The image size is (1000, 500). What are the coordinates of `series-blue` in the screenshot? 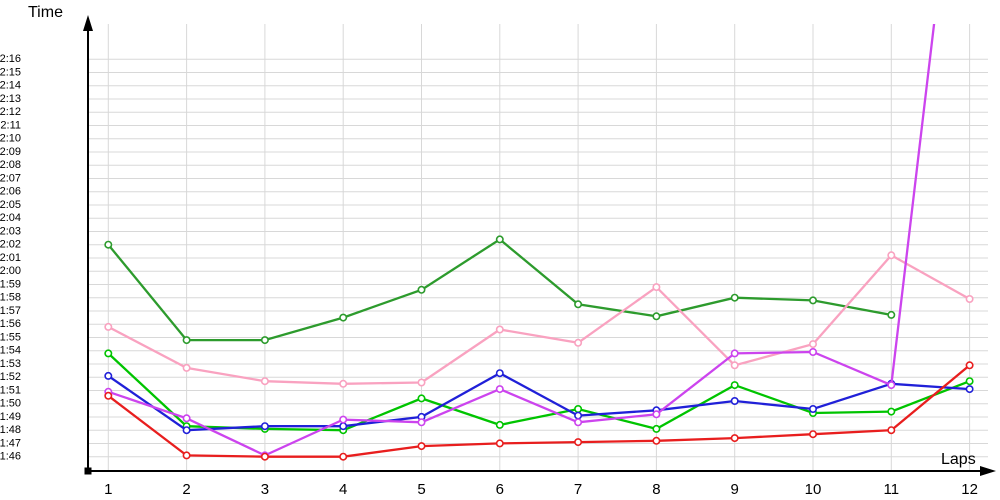 It's located at (539, 402).